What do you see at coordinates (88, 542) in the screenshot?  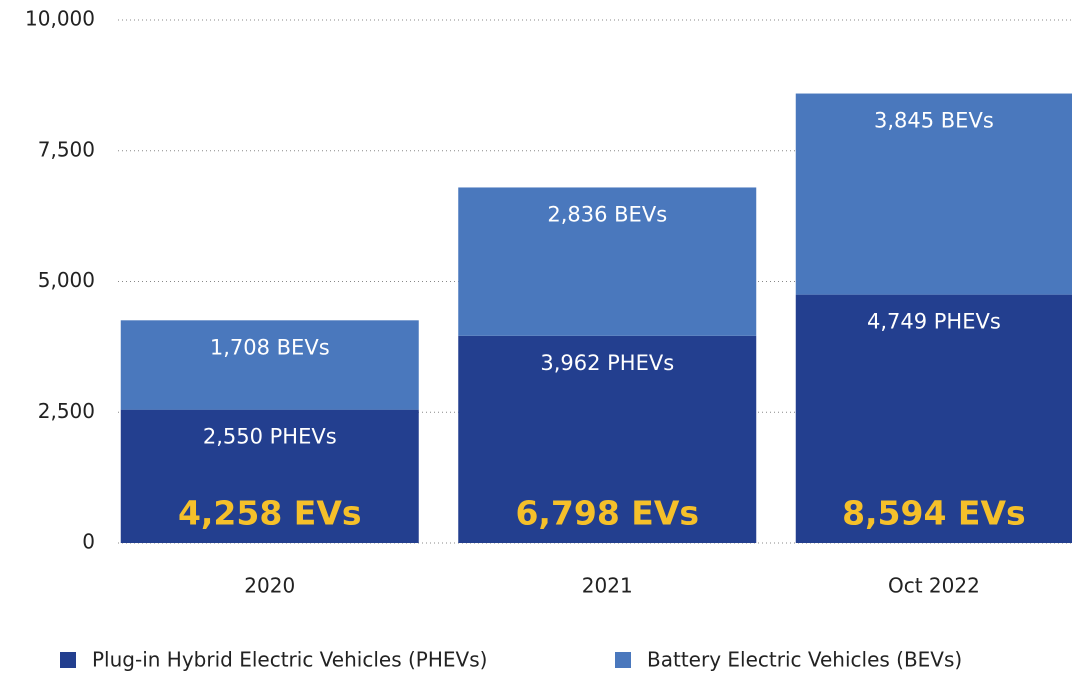 I see `y-tick-label: 0` at bounding box center [88, 542].